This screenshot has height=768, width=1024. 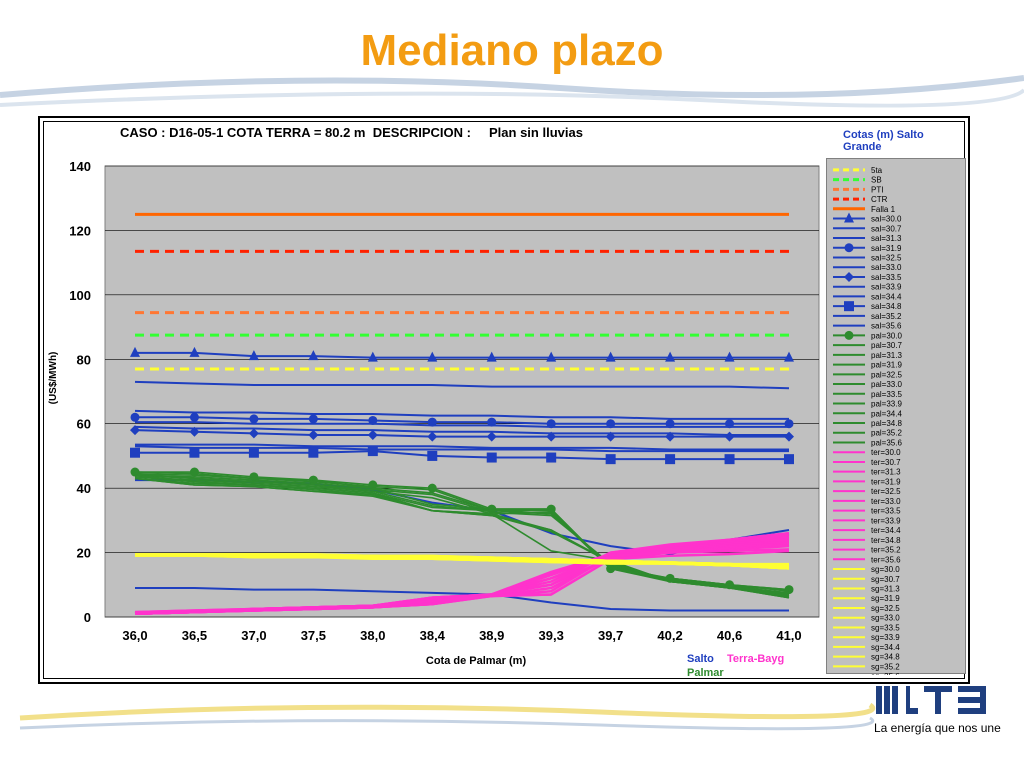 I want to click on legend-label: pal=30.7, so click(x=886, y=345).